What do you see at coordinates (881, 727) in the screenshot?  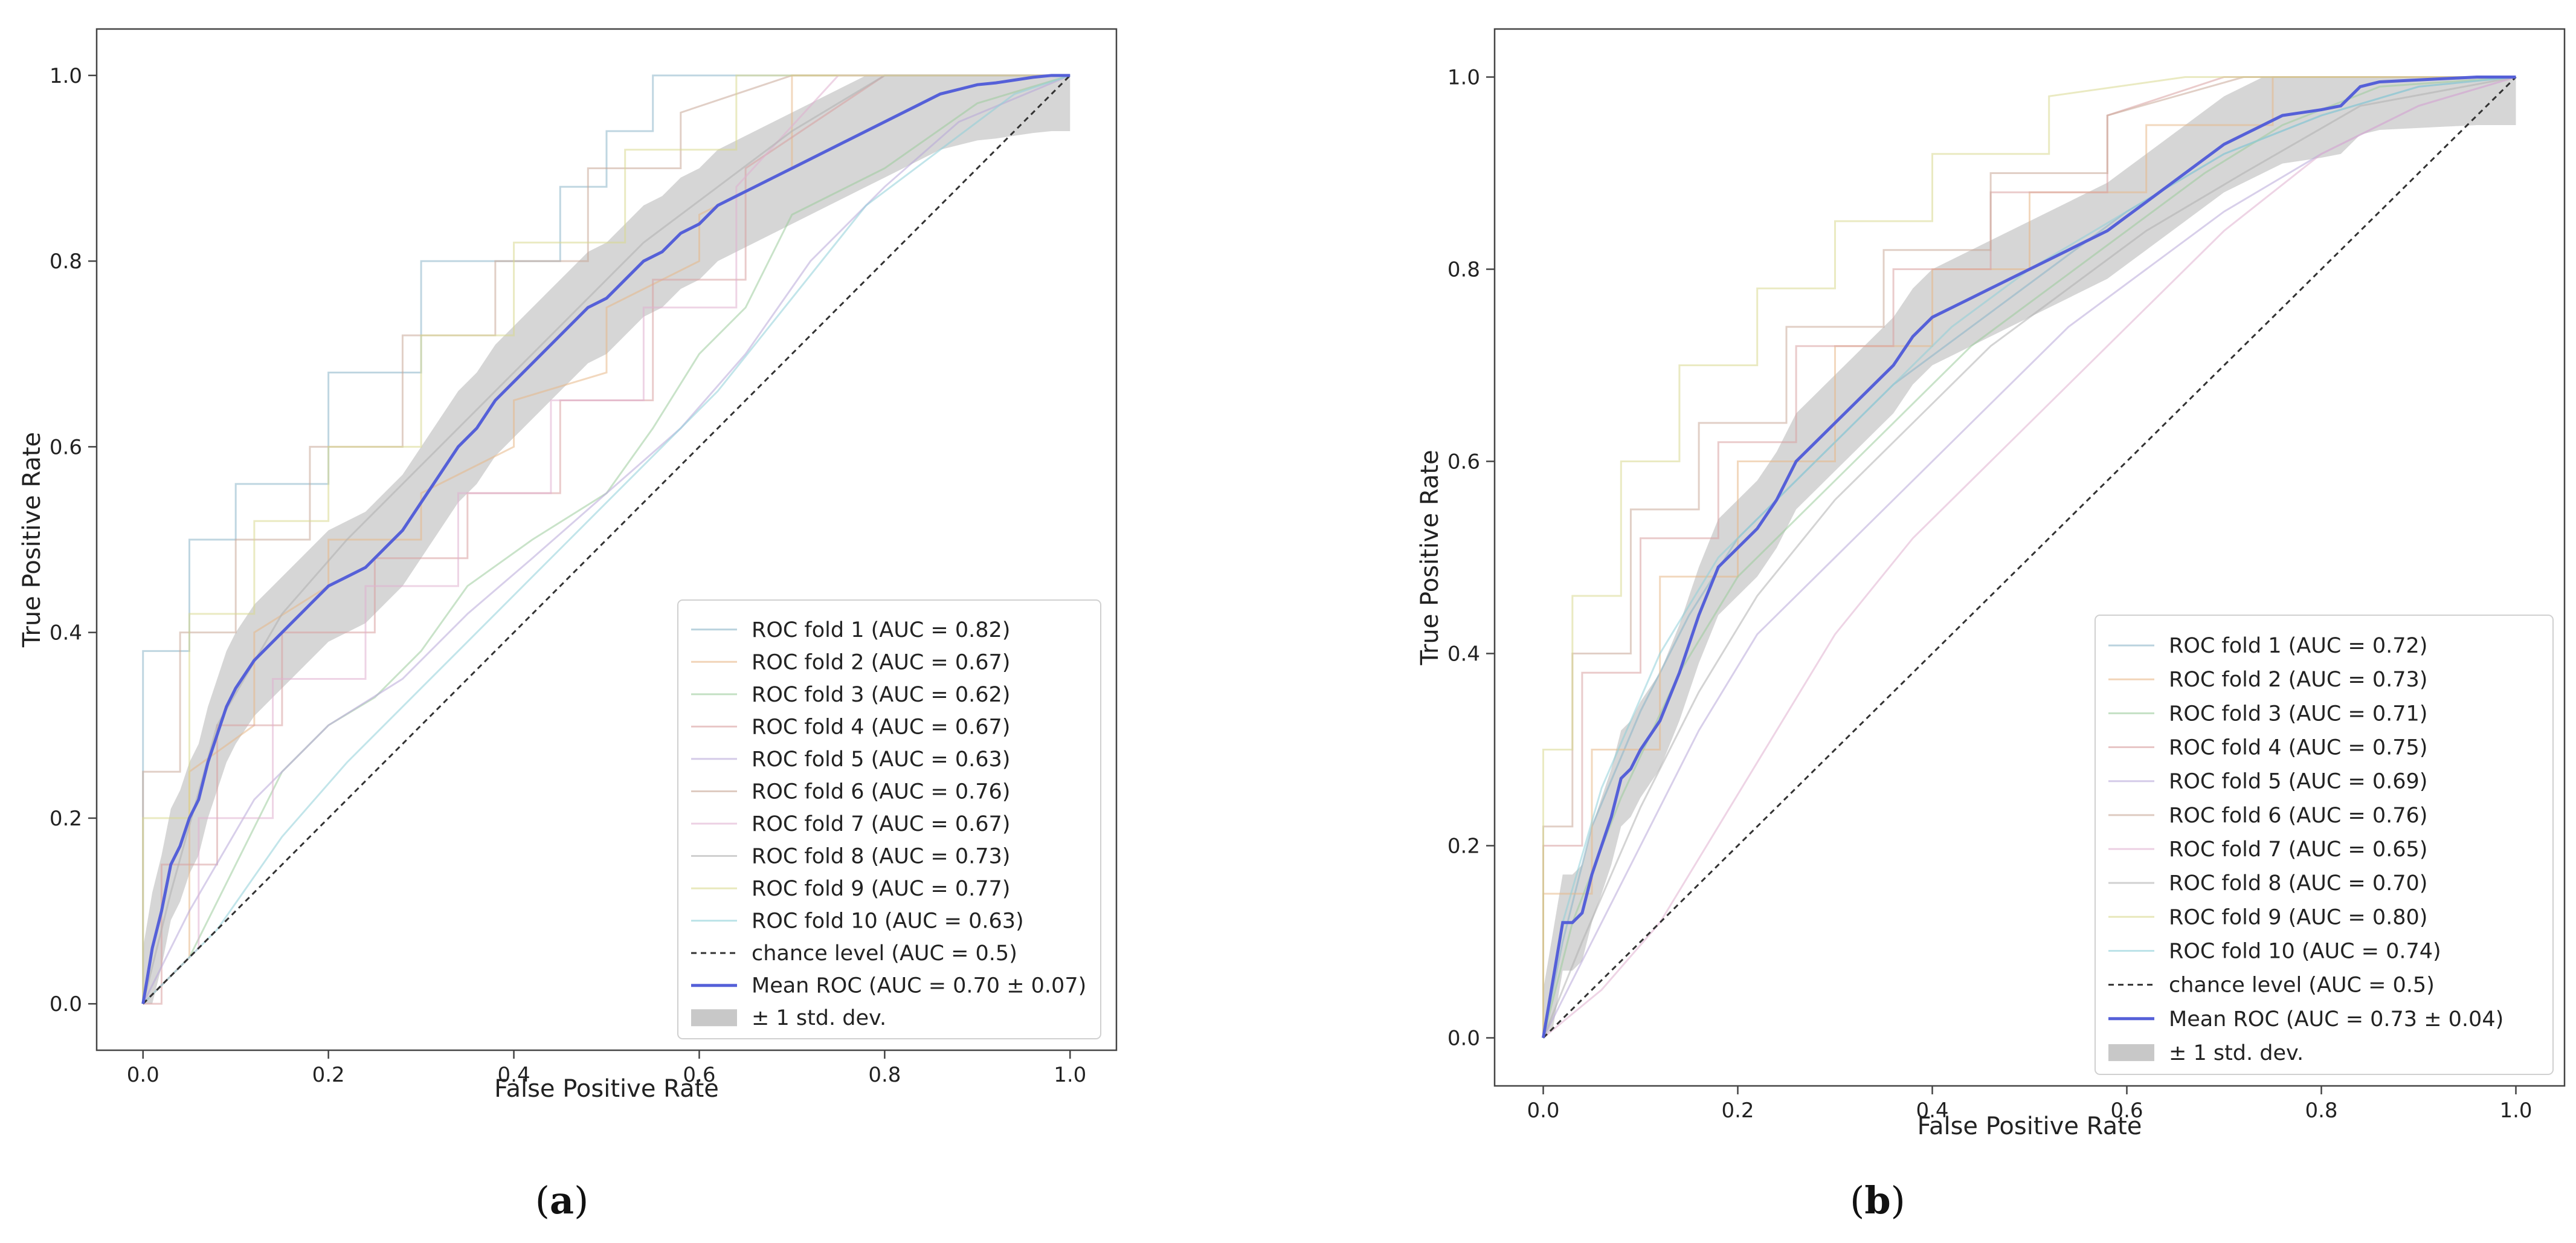 I see `legend-label: ROC fold 4 (AUC = 0.67)` at bounding box center [881, 727].